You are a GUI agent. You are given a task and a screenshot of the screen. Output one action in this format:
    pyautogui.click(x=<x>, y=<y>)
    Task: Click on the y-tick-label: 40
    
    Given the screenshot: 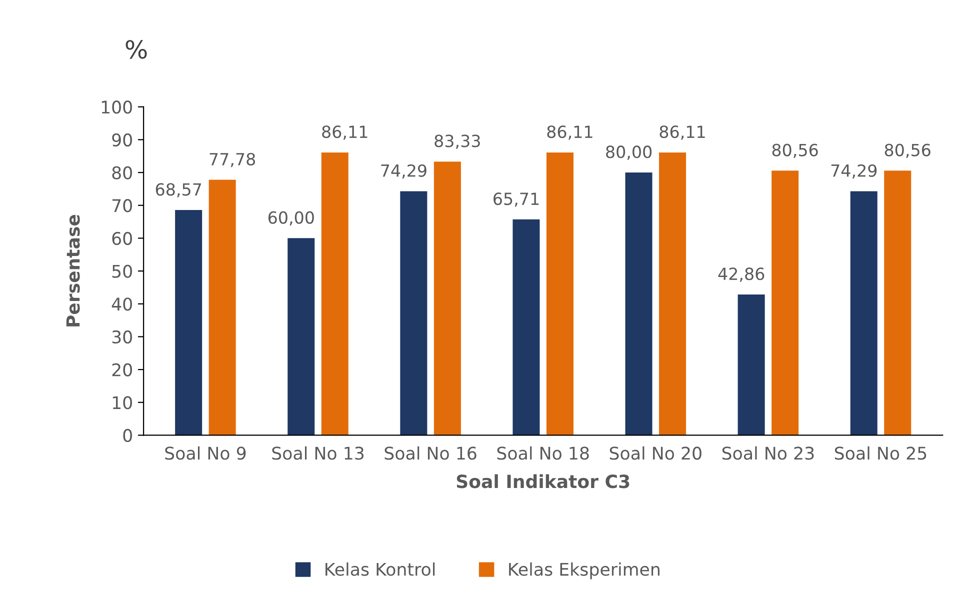 What is the action you would take?
    pyautogui.click(x=122, y=304)
    